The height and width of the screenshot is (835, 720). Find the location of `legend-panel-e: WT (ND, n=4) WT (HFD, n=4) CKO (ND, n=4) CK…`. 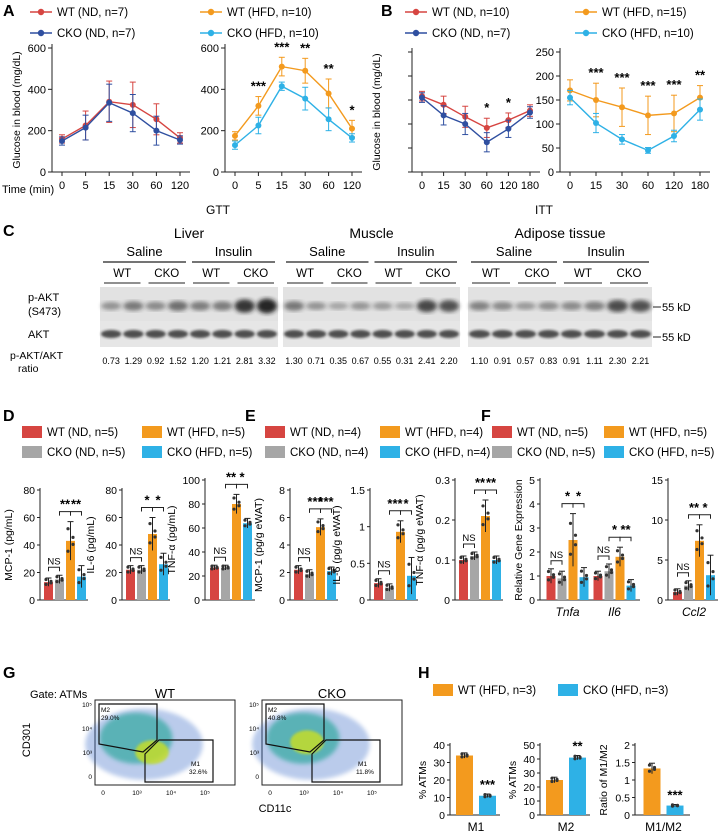

legend-panel-e: WT (ND, n=4) WT (HFD, n=4) CKO (ND, n=4) CK… is located at coordinates (377, 442).